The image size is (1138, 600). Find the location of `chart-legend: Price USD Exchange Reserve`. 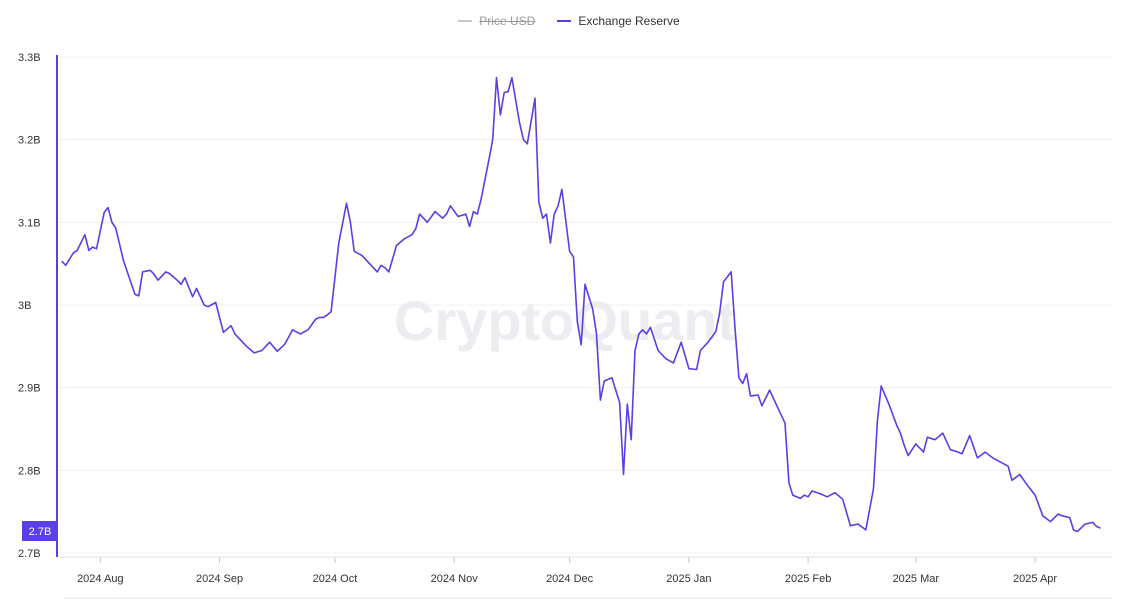

chart-legend: Price USD Exchange Reserve is located at coordinates (569, 21).